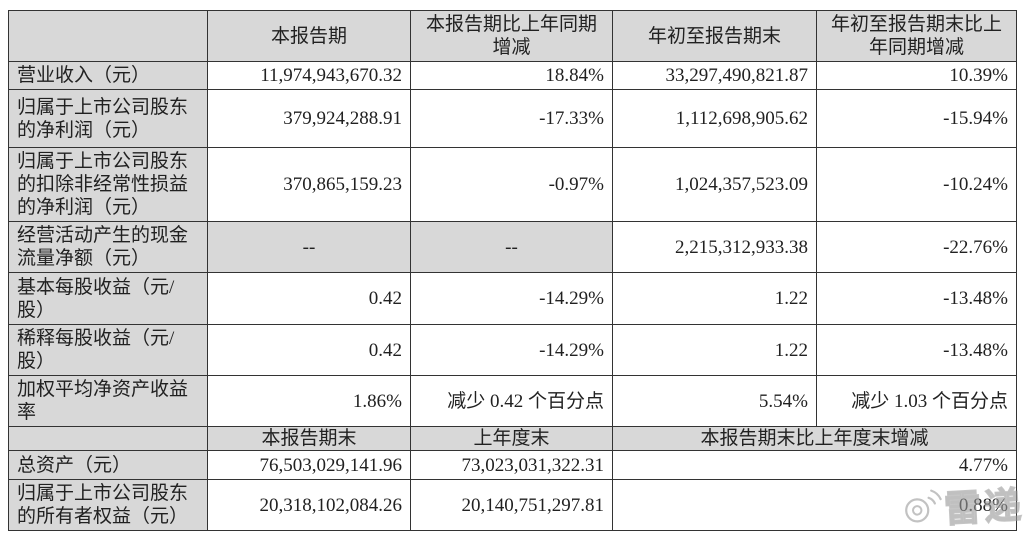 The image size is (1024, 535). What do you see at coordinates (714, 184) in the screenshot?
I see `value-ytd: 1,024,357,523.09` at bounding box center [714, 184].